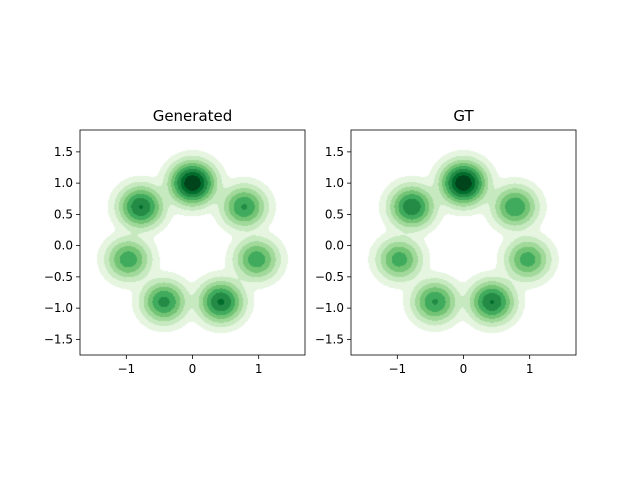 The image size is (640, 480). What do you see at coordinates (193, 116) in the screenshot?
I see `chart-title: Generated` at bounding box center [193, 116].